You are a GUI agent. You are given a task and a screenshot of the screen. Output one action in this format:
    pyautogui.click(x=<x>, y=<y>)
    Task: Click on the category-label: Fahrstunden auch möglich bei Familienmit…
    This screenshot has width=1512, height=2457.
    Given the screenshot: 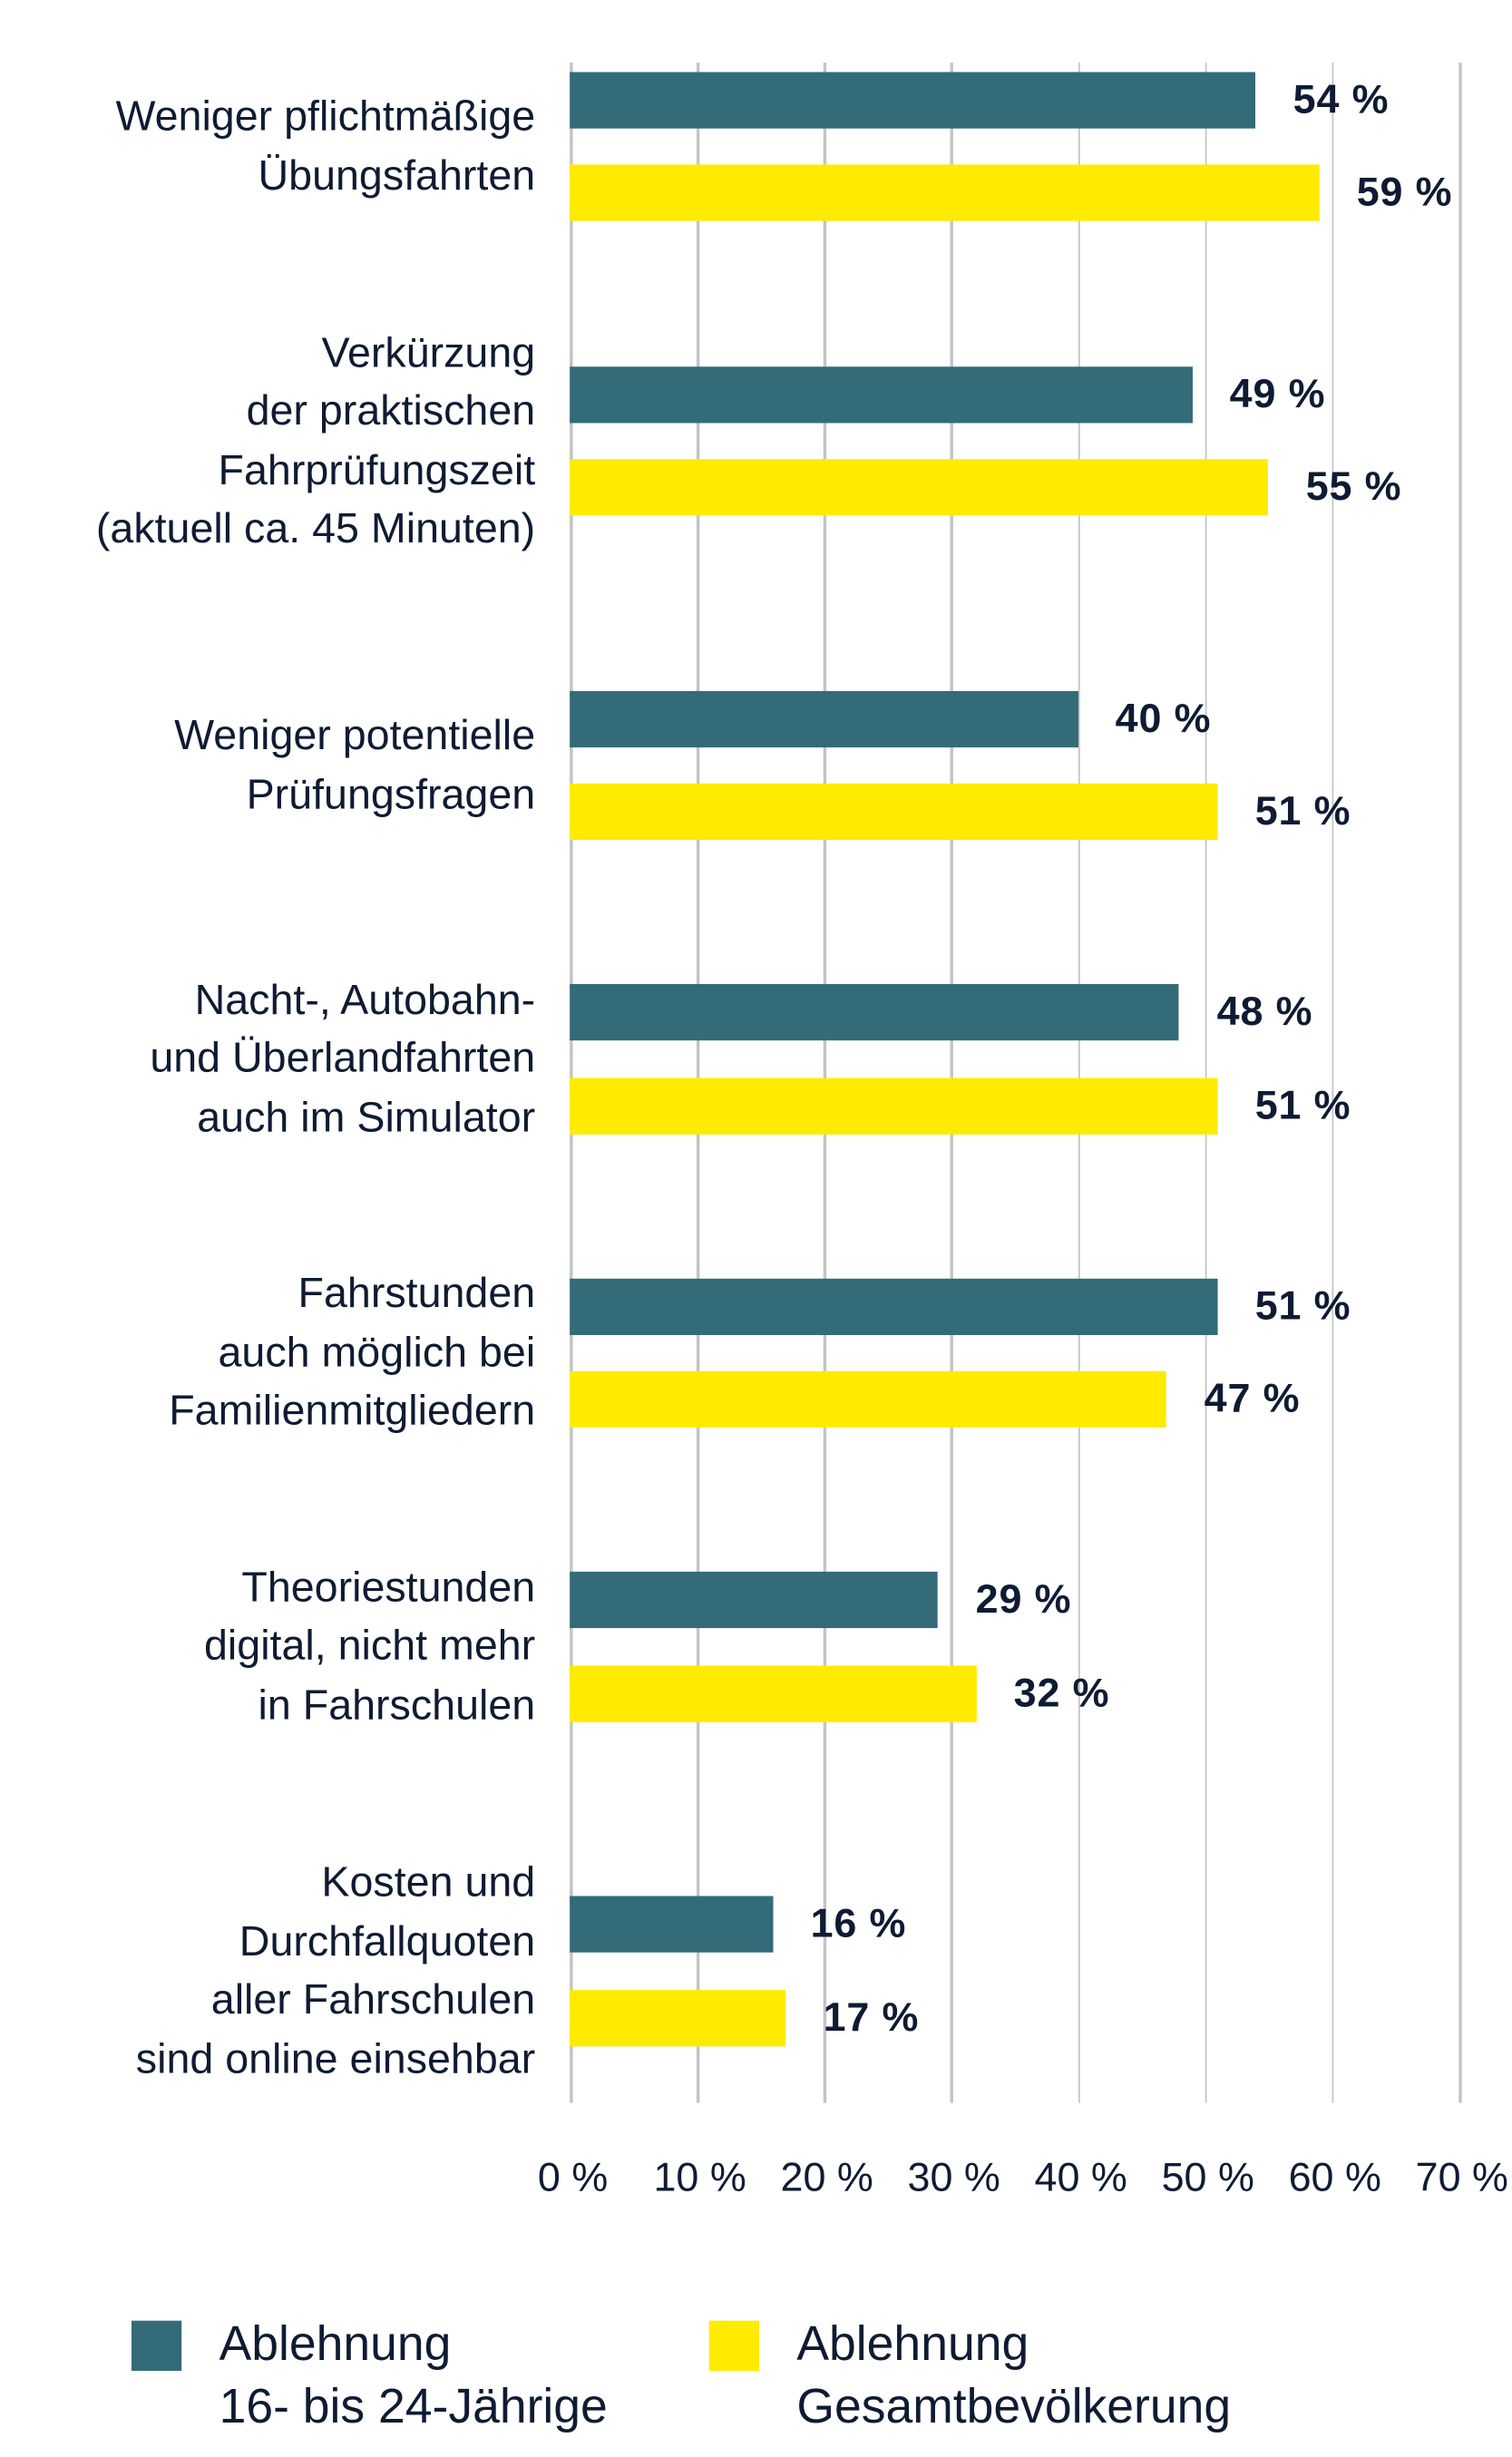 What is the action you would take?
    pyautogui.click(x=352, y=1352)
    